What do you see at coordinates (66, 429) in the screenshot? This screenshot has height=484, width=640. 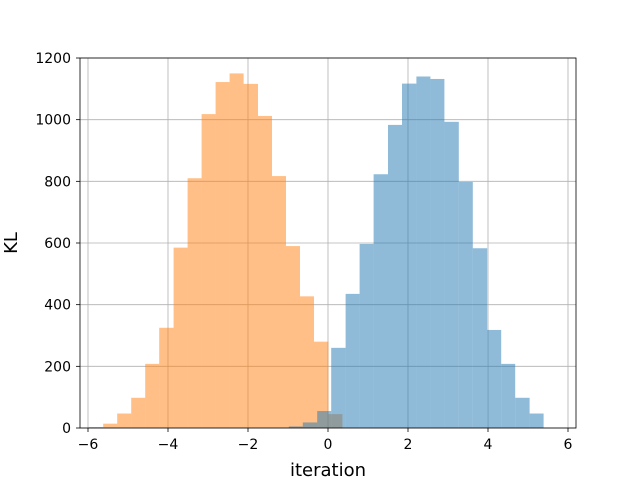 I see `y-tick-label: 0` at bounding box center [66, 429].